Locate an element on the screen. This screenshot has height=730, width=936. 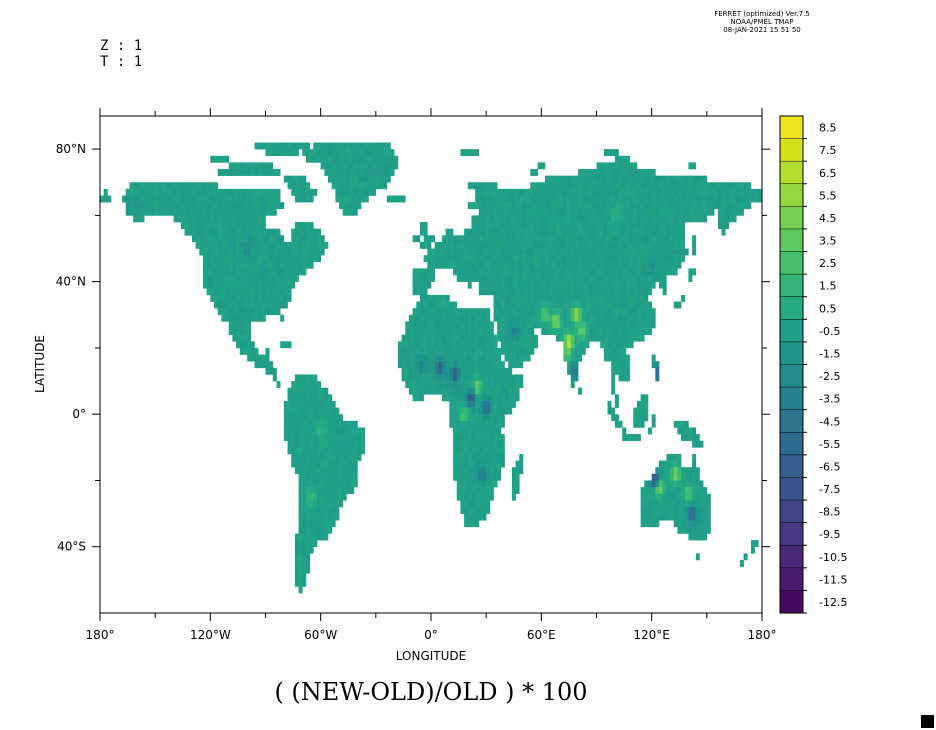
colorbar-swatch is located at coordinates (791, 286).